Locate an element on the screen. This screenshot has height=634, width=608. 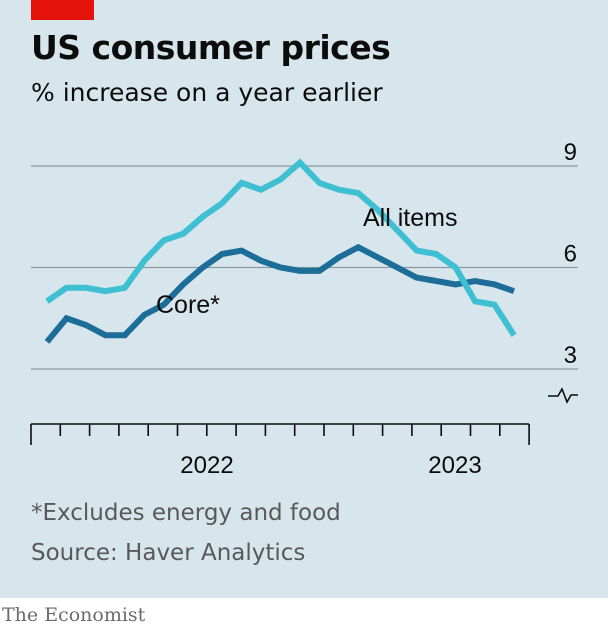
chart-title: US consumer prices is located at coordinates (211, 47).